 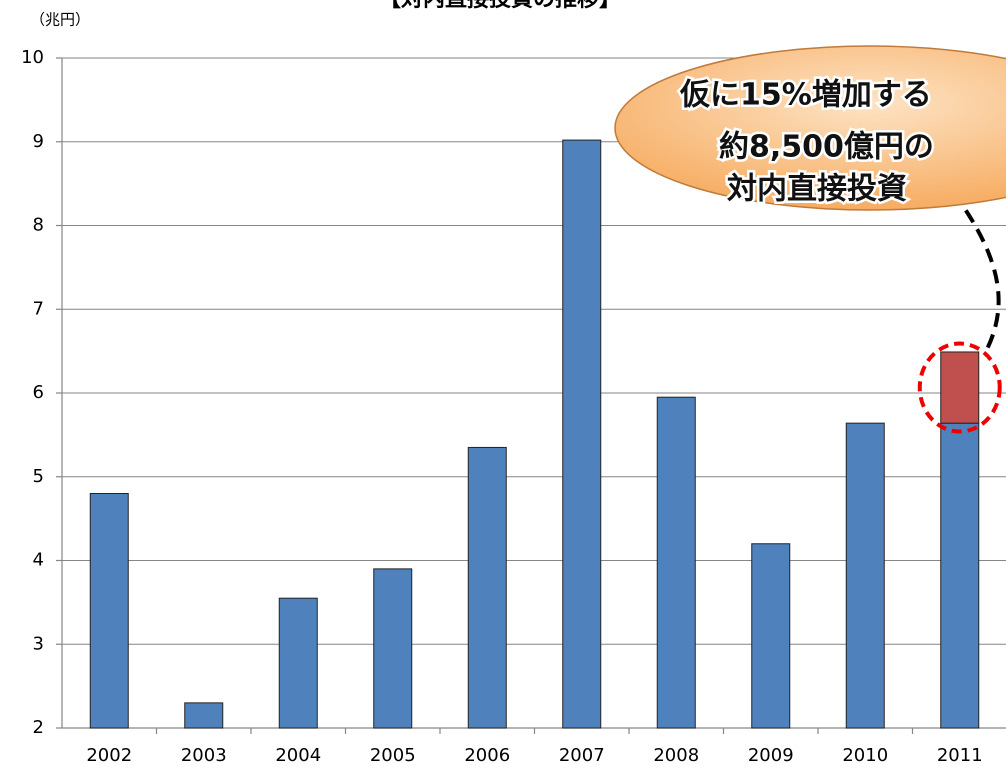 What do you see at coordinates (826, 147) in the screenshot?
I see `callout-text: 約8,500億円の` at bounding box center [826, 147].